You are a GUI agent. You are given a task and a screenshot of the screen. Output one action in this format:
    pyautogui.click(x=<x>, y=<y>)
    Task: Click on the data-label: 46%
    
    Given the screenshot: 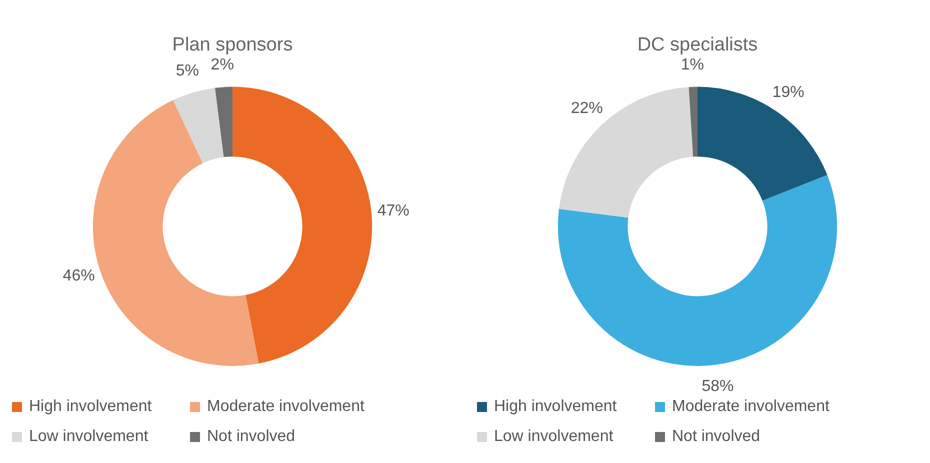 What is the action you would take?
    pyautogui.click(x=78, y=276)
    